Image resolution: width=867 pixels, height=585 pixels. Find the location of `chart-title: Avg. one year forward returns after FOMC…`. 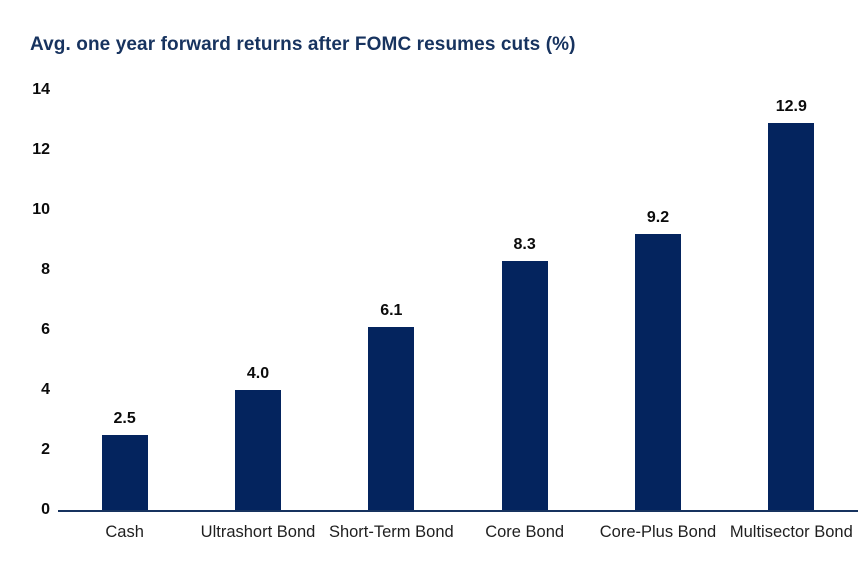

chart-title: Avg. one year forward returns after FOMC… is located at coordinates (303, 44).